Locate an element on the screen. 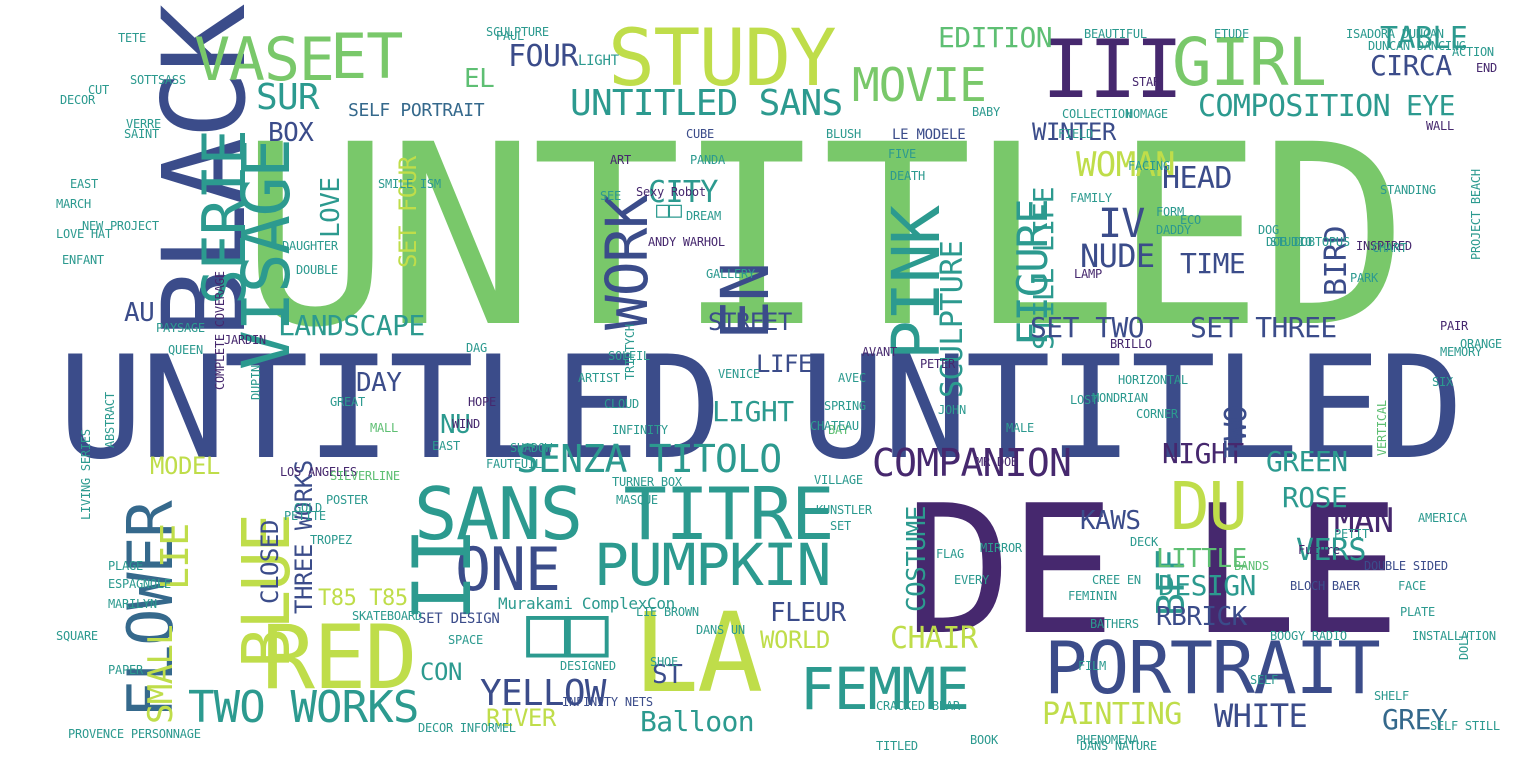 The width and height of the screenshot is (1538, 762). word-pair: PAIR is located at coordinates (1454, 326).